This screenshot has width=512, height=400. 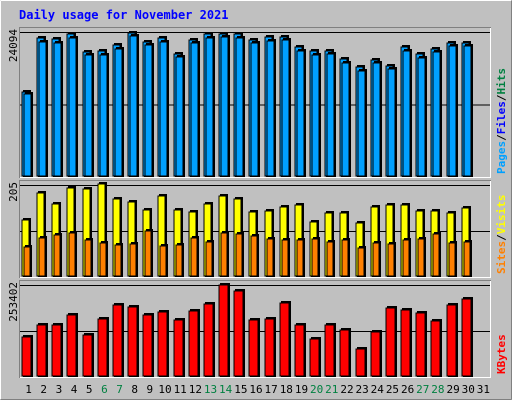 I want to click on panel-hits-legend: Pages/Files/Hits, so click(x=501, y=121).